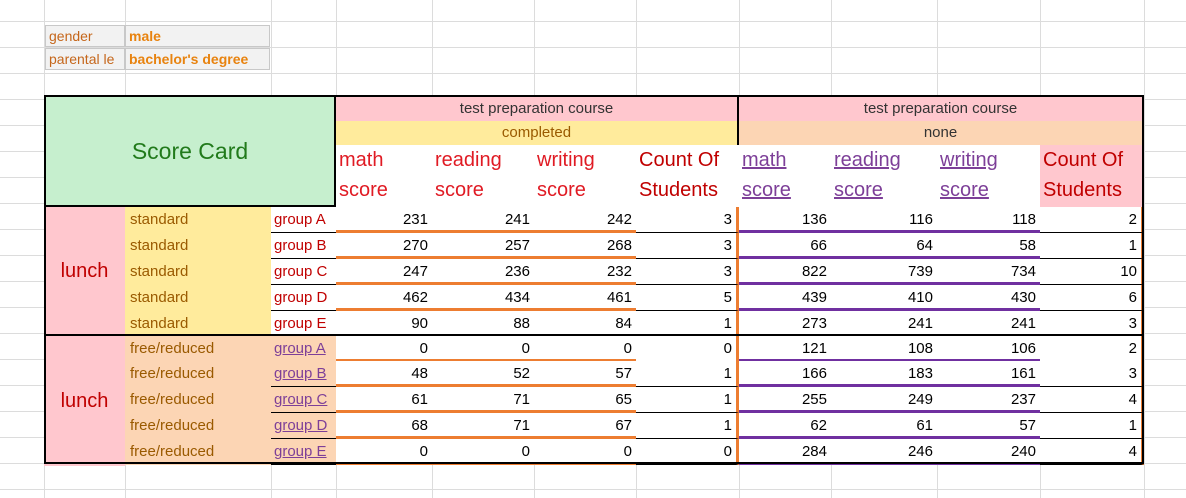  Describe the element at coordinates (785, 426) in the screenshot. I see `value-math-none: 62` at that location.